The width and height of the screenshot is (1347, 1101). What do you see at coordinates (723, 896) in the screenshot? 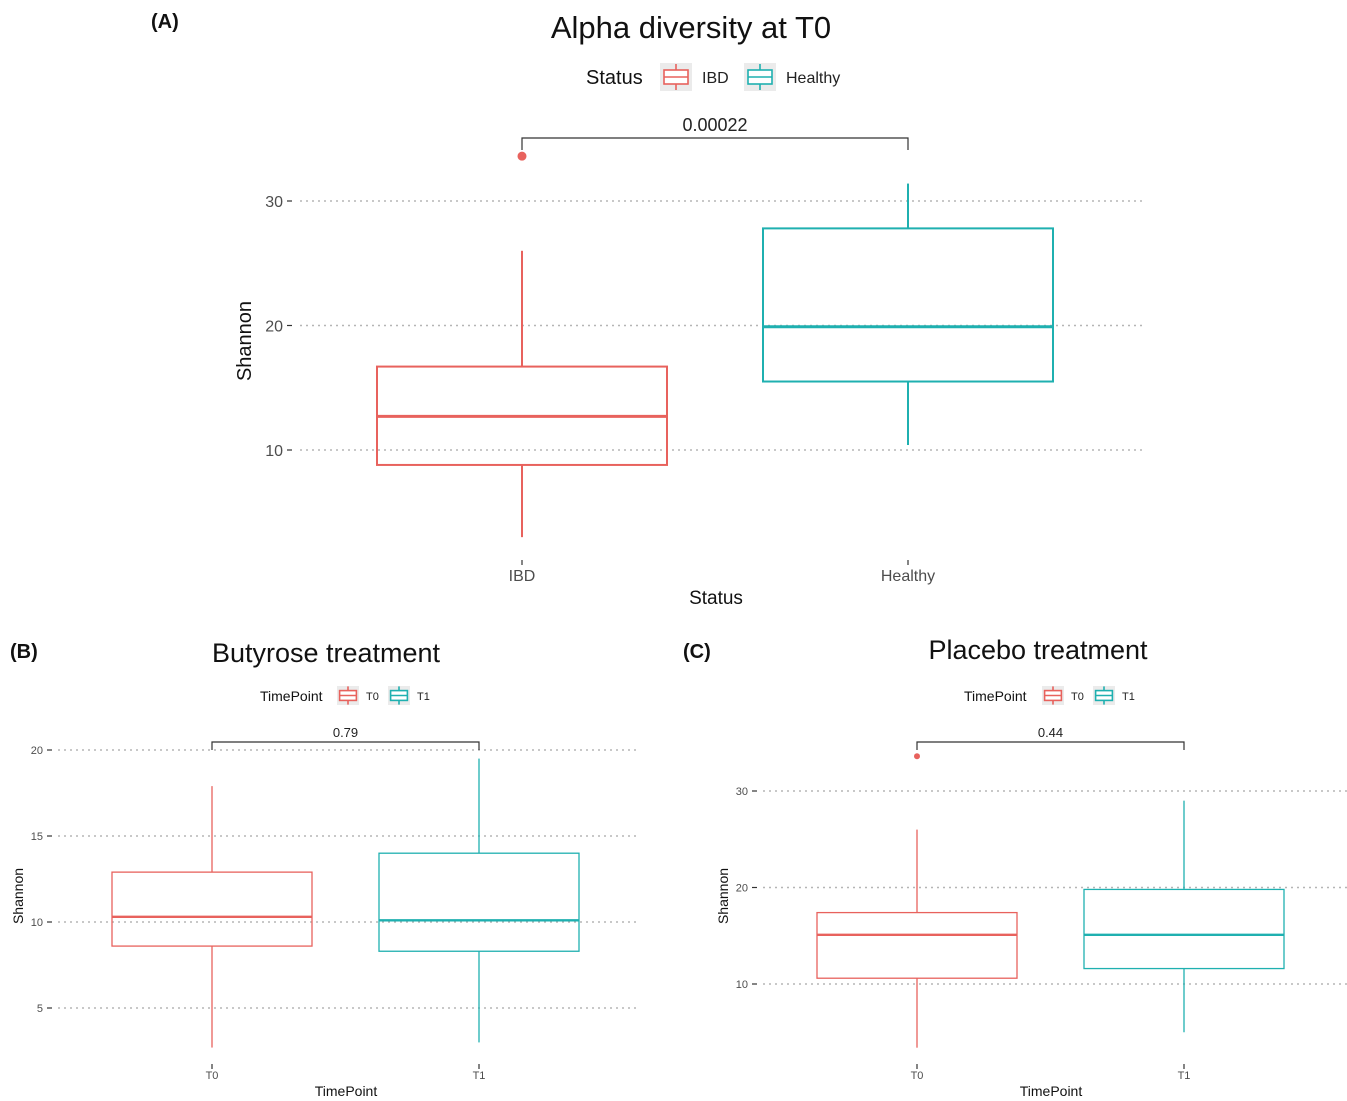
I see `y-axis-label-c: Shannon` at bounding box center [723, 896].